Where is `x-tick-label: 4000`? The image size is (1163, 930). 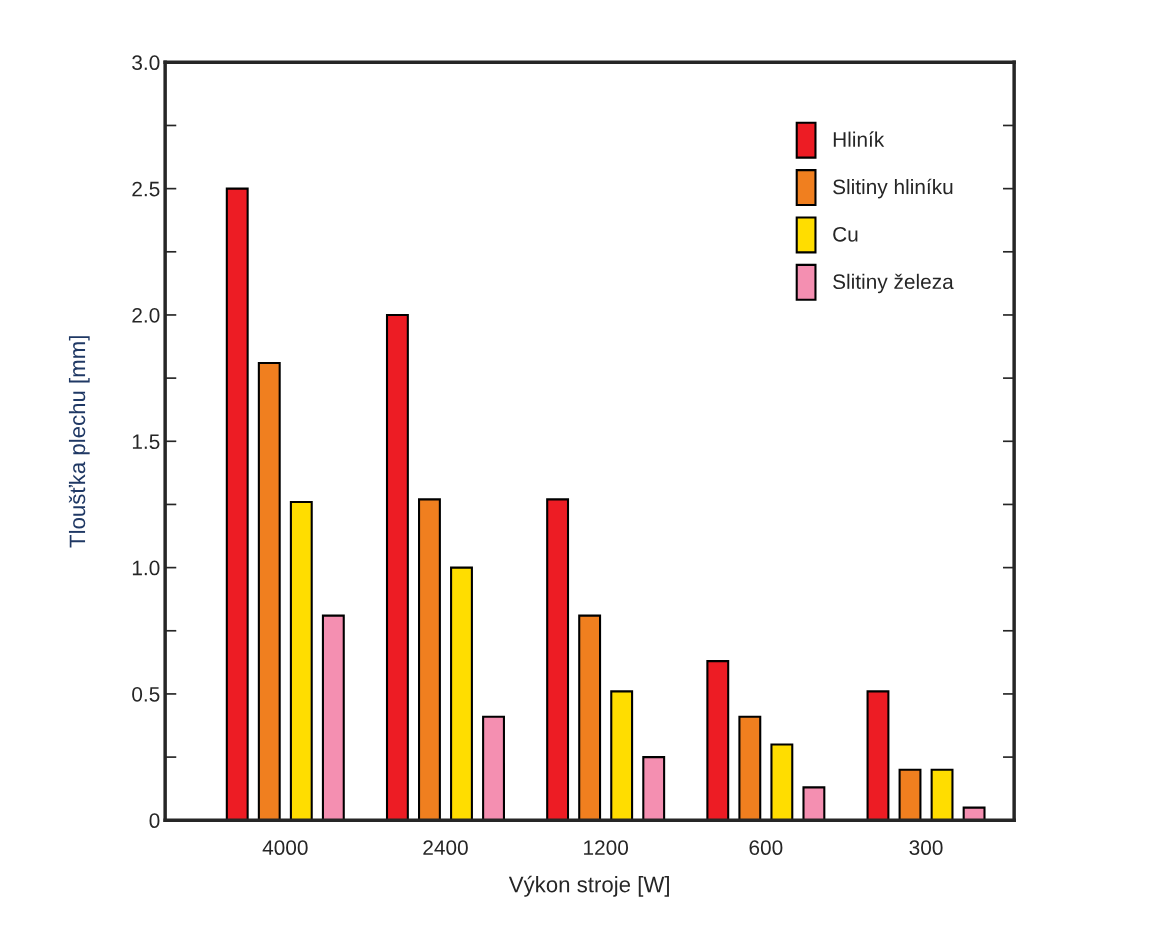
x-tick-label: 4000 is located at coordinates (285, 848).